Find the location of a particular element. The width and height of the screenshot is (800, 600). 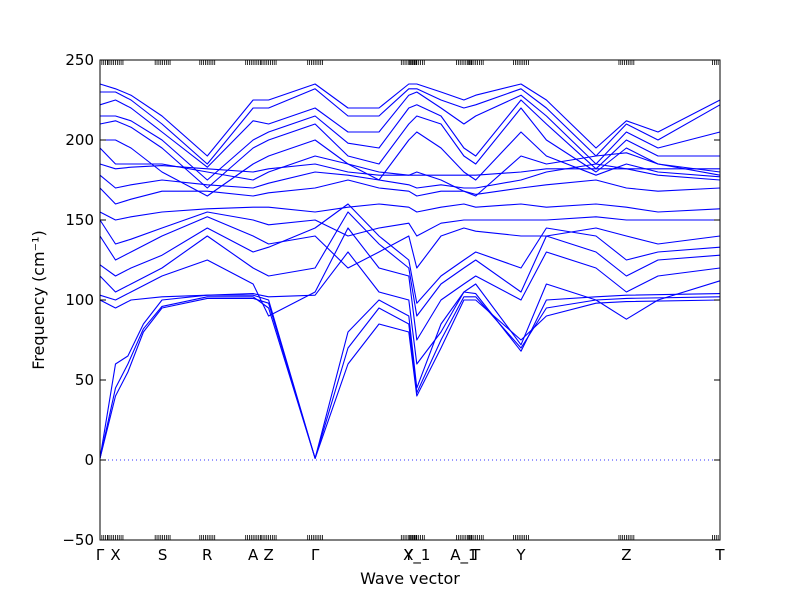

x-tick-label: A_1 is located at coordinates (463, 555).